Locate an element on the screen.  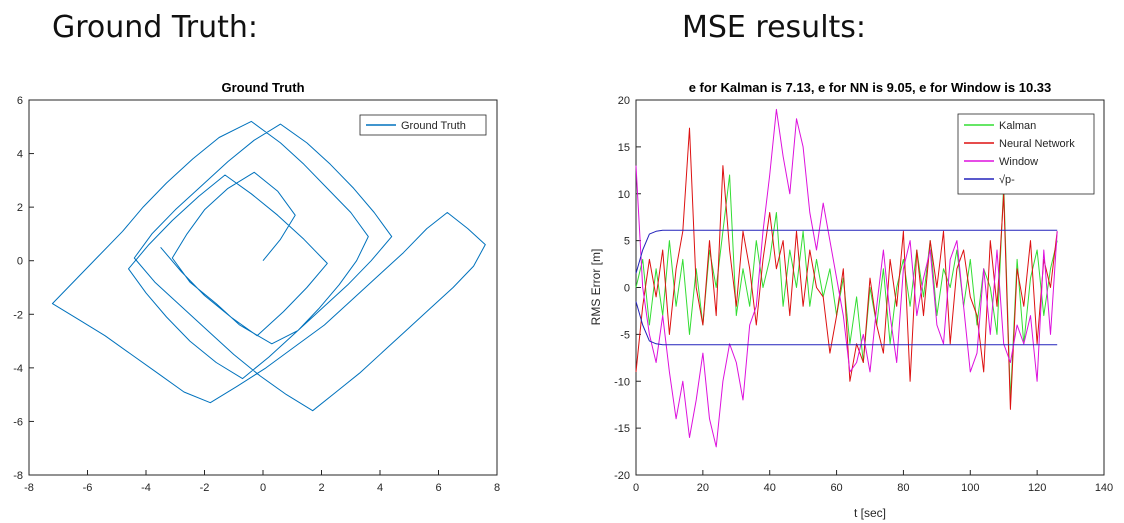
mse-legend-box is located at coordinates (1026, 154).